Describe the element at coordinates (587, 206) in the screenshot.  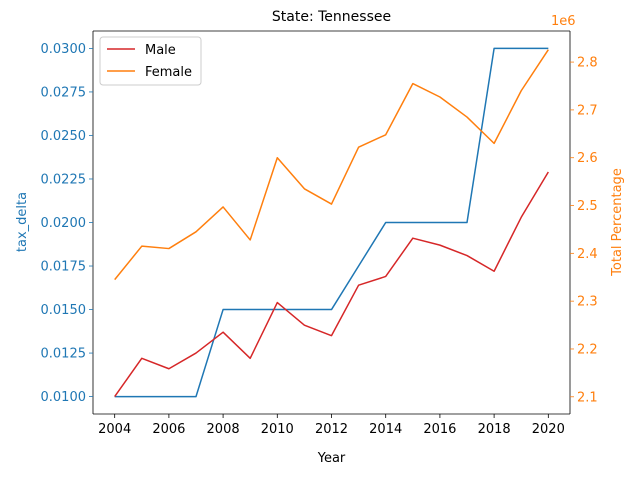
I see `y-right-tick-label-4: 2.5` at that location.